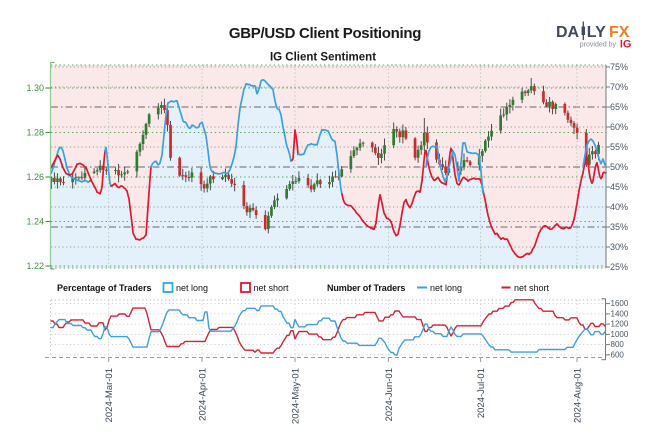 The height and width of the screenshot is (447, 661). I want to click on svg-text: 1.24, so click(35, 222).